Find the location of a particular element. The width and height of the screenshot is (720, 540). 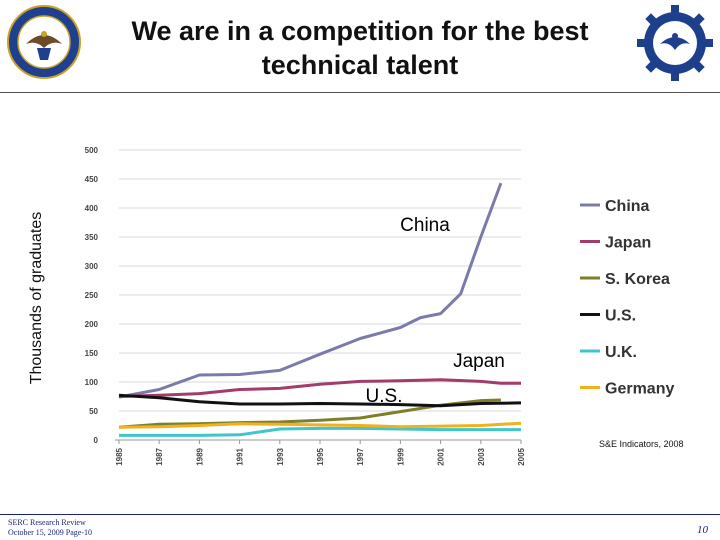

legend-label-china: China is located at coordinates (627, 206).